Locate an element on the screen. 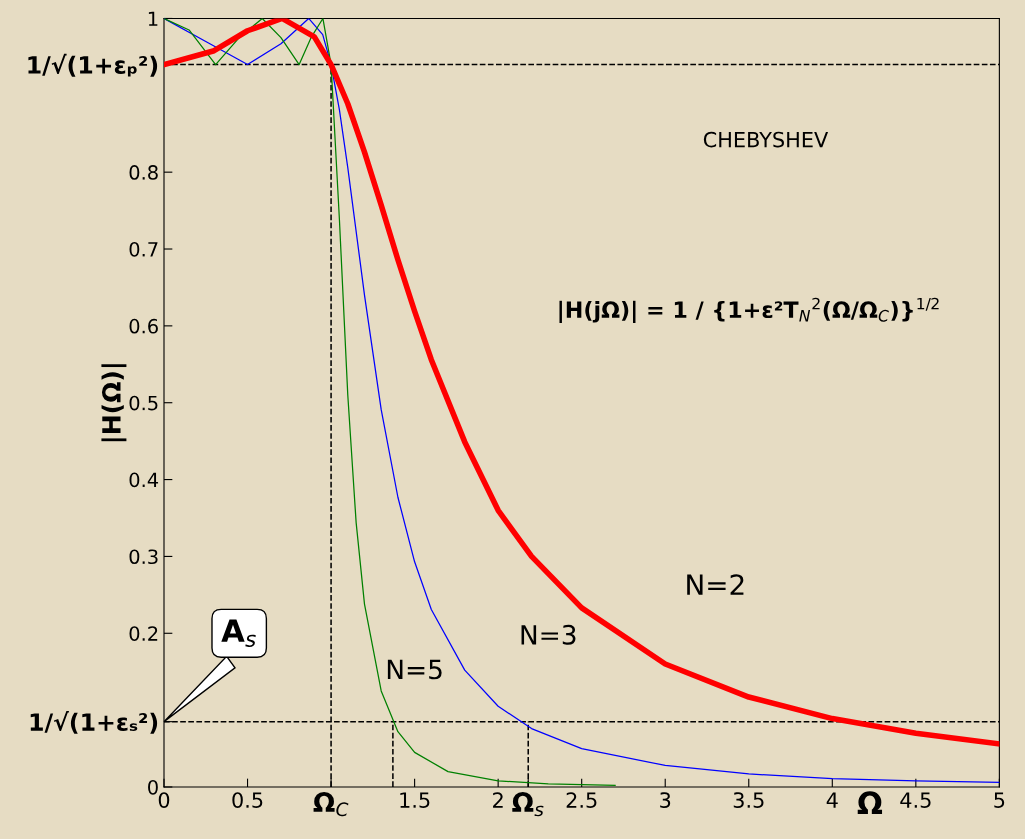  annotation: A$_{s}$ is located at coordinates (238, 633).